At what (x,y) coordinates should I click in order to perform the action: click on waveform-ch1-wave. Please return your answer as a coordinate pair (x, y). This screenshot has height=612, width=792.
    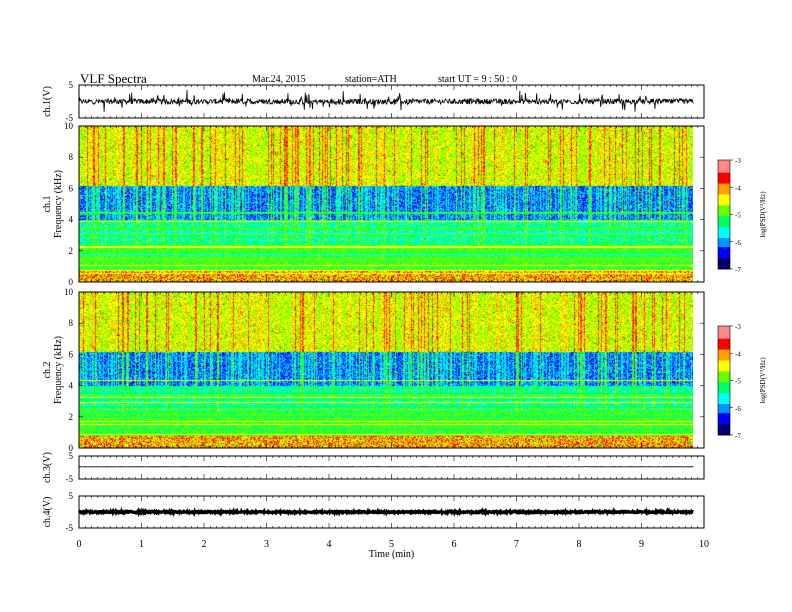
    Looking at the image, I should click on (386, 101).